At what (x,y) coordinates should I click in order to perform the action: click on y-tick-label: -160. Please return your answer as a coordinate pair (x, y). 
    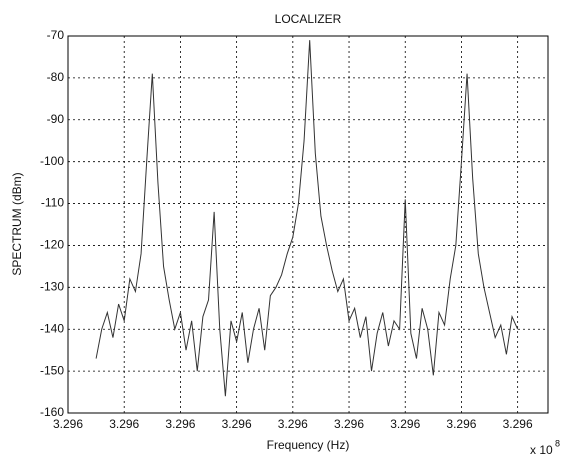
    Looking at the image, I should click on (52, 412).